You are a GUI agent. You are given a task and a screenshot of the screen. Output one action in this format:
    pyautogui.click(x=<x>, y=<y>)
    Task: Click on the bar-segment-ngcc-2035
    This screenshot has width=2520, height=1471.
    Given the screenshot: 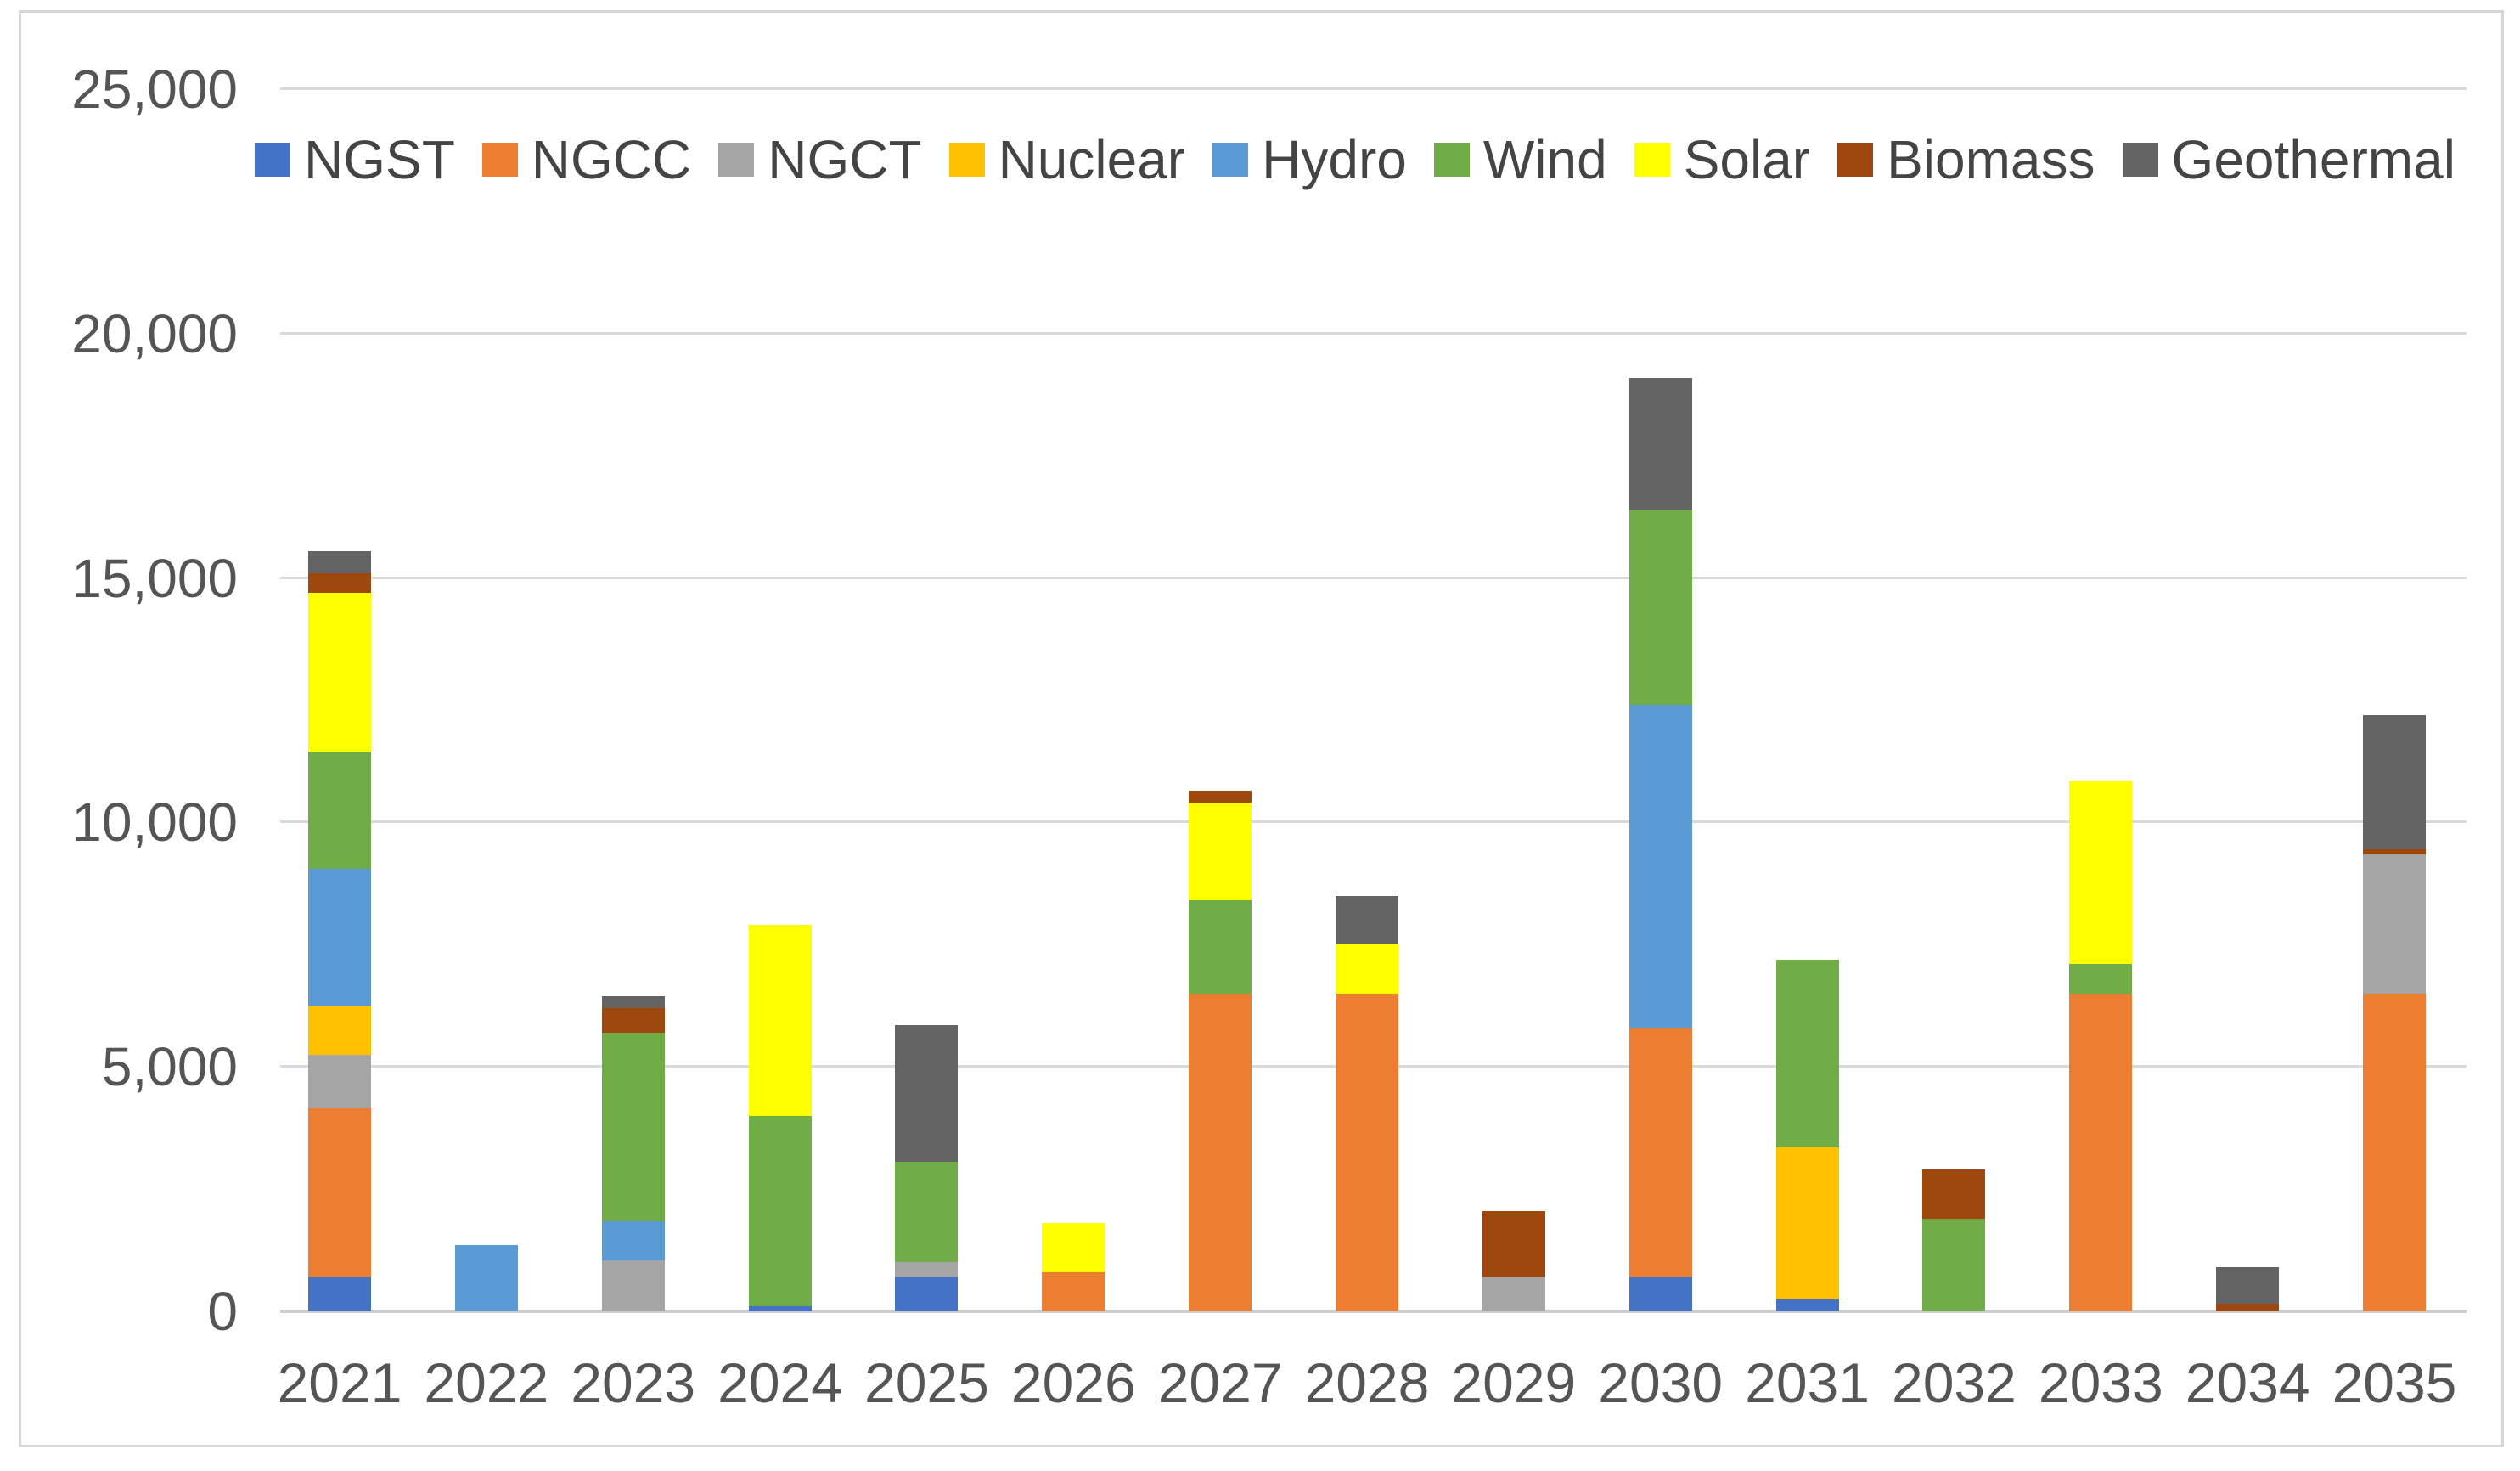 What is the action you would take?
    pyautogui.click(x=2394, y=1152)
    